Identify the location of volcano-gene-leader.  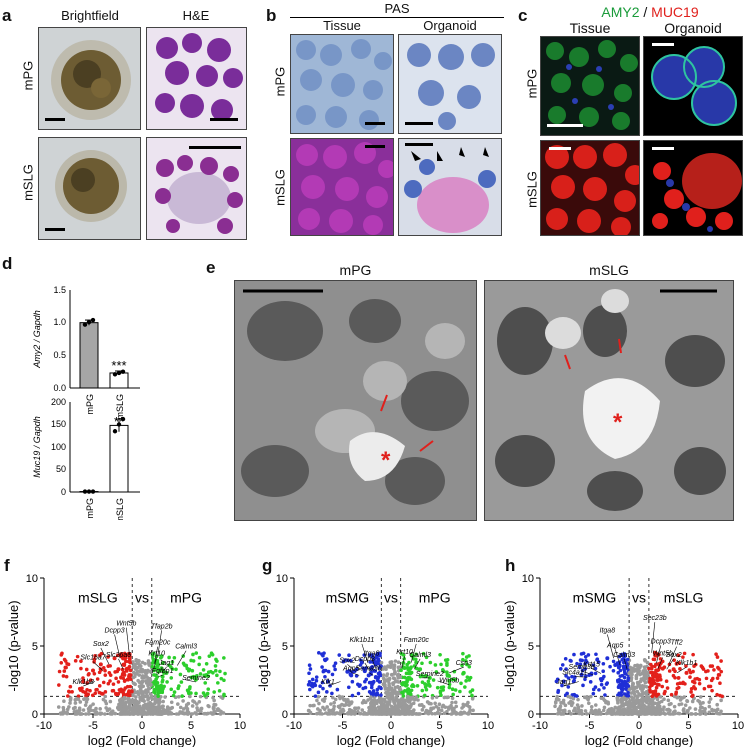
(443, 683).